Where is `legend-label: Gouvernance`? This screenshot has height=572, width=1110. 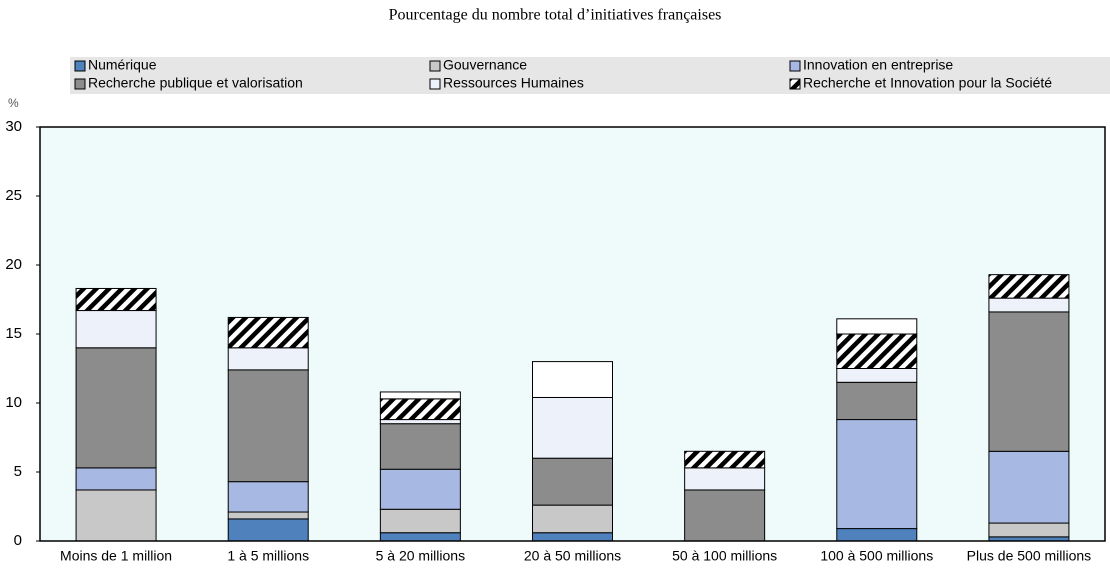
legend-label: Gouvernance is located at coordinates (485, 65).